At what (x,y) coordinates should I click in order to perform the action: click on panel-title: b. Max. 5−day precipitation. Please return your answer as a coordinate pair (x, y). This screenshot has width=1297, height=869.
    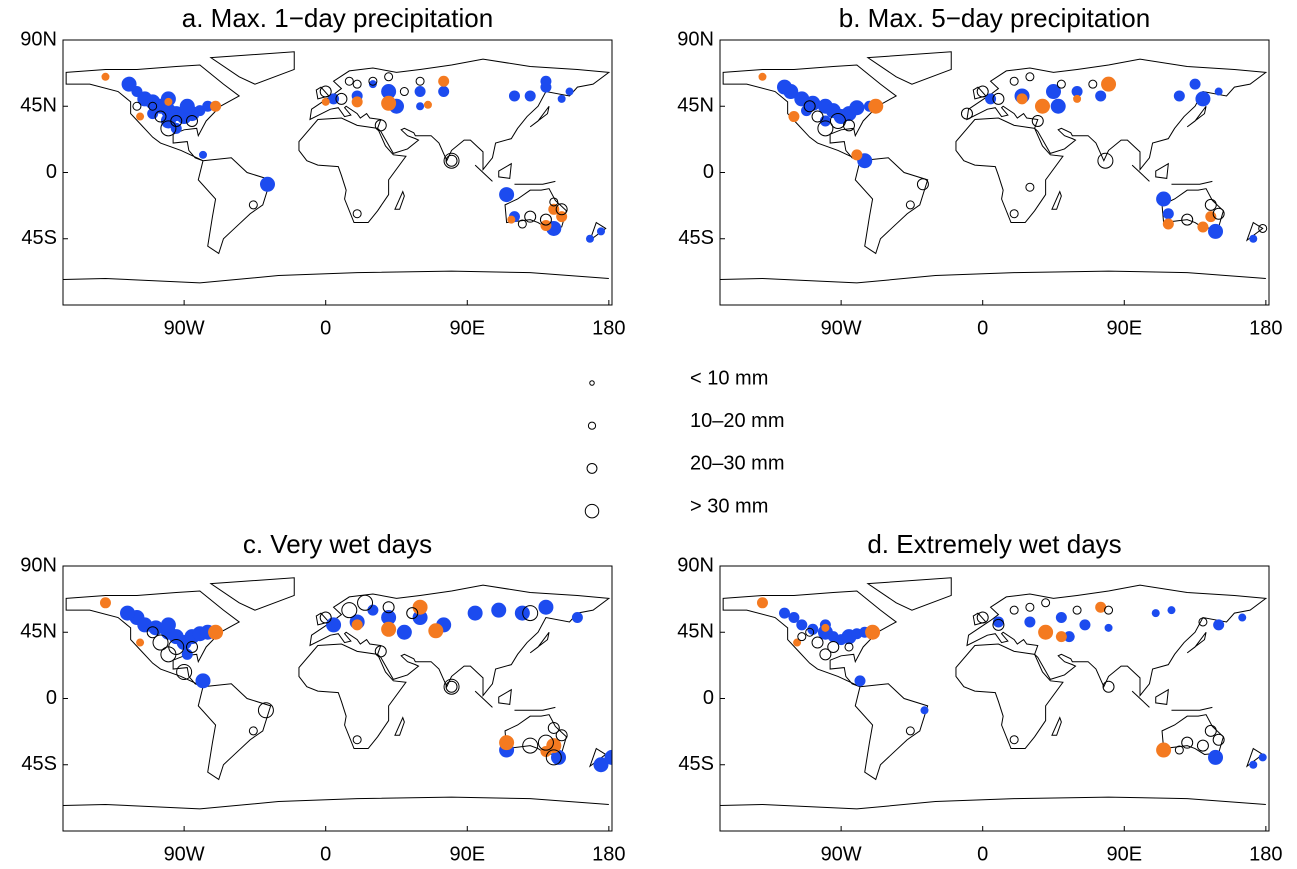
    Looking at the image, I should click on (994, 18).